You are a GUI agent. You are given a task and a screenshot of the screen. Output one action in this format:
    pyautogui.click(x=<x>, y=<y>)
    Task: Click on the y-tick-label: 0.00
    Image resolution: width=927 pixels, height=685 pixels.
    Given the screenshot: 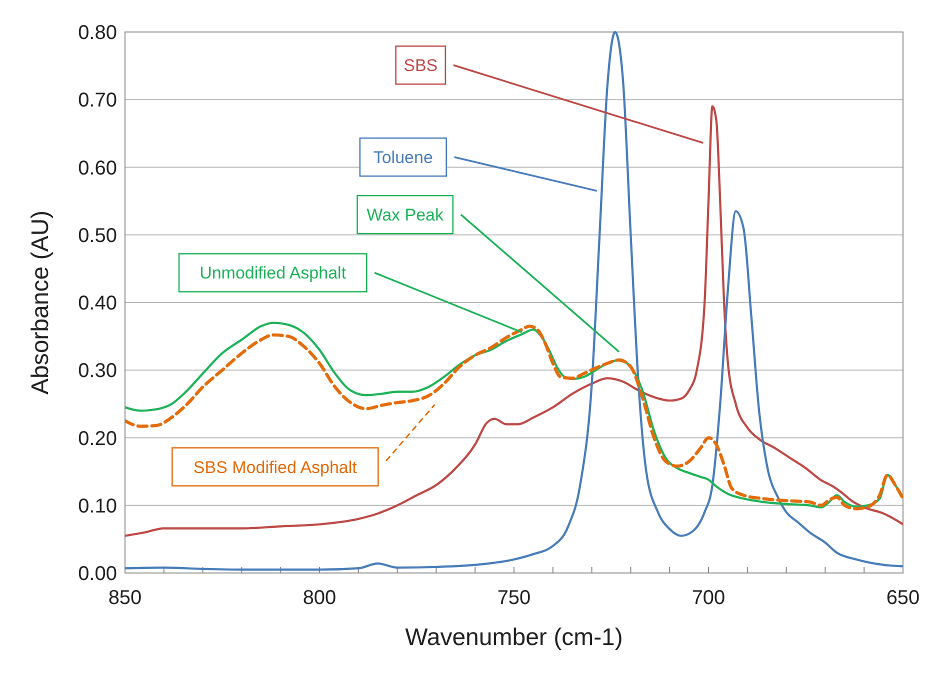 What is the action you would take?
    pyautogui.click(x=97, y=574)
    